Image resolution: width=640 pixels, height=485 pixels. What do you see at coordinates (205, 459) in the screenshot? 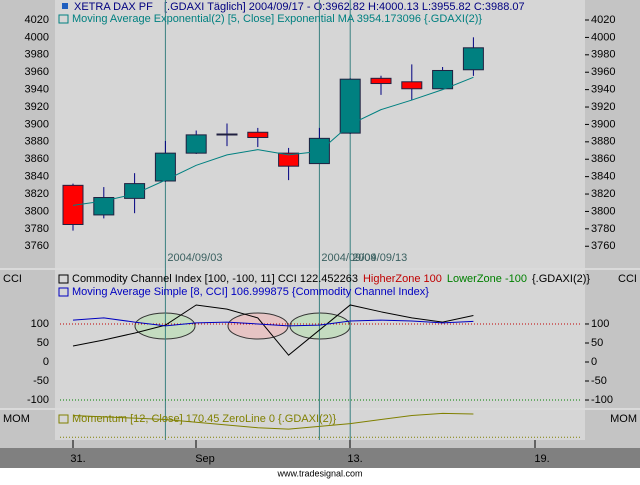
I see `x-tick-label: Sep` at bounding box center [205, 459].